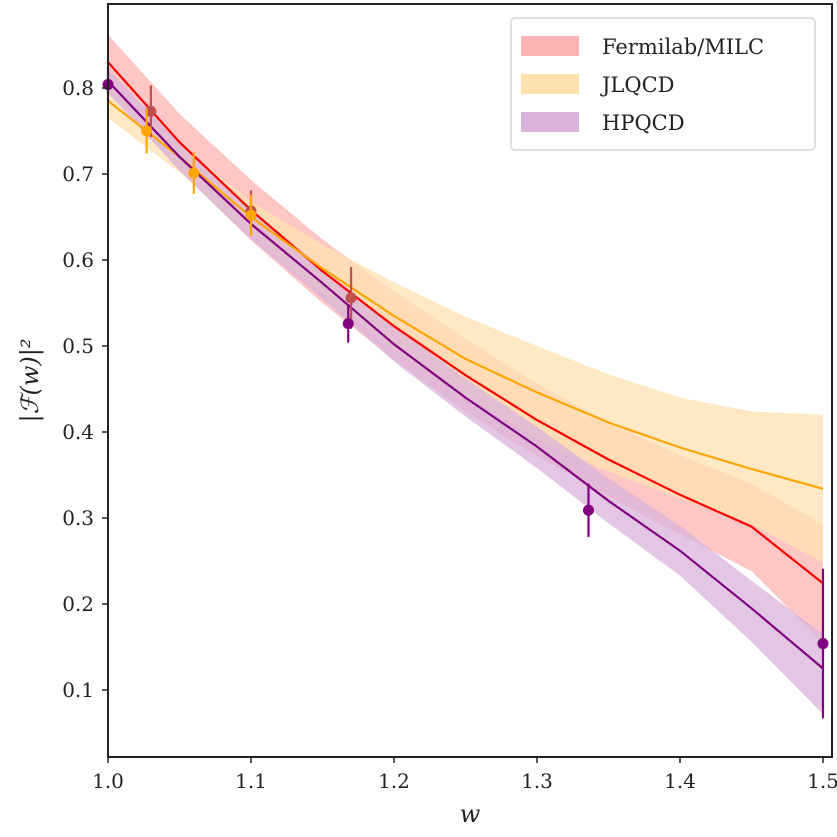 This screenshot has width=837, height=837. What do you see at coordinates (394, 781) in the screenshot?
I see `x-tick-label-2: 1.2` at bounding box center [394, 781].